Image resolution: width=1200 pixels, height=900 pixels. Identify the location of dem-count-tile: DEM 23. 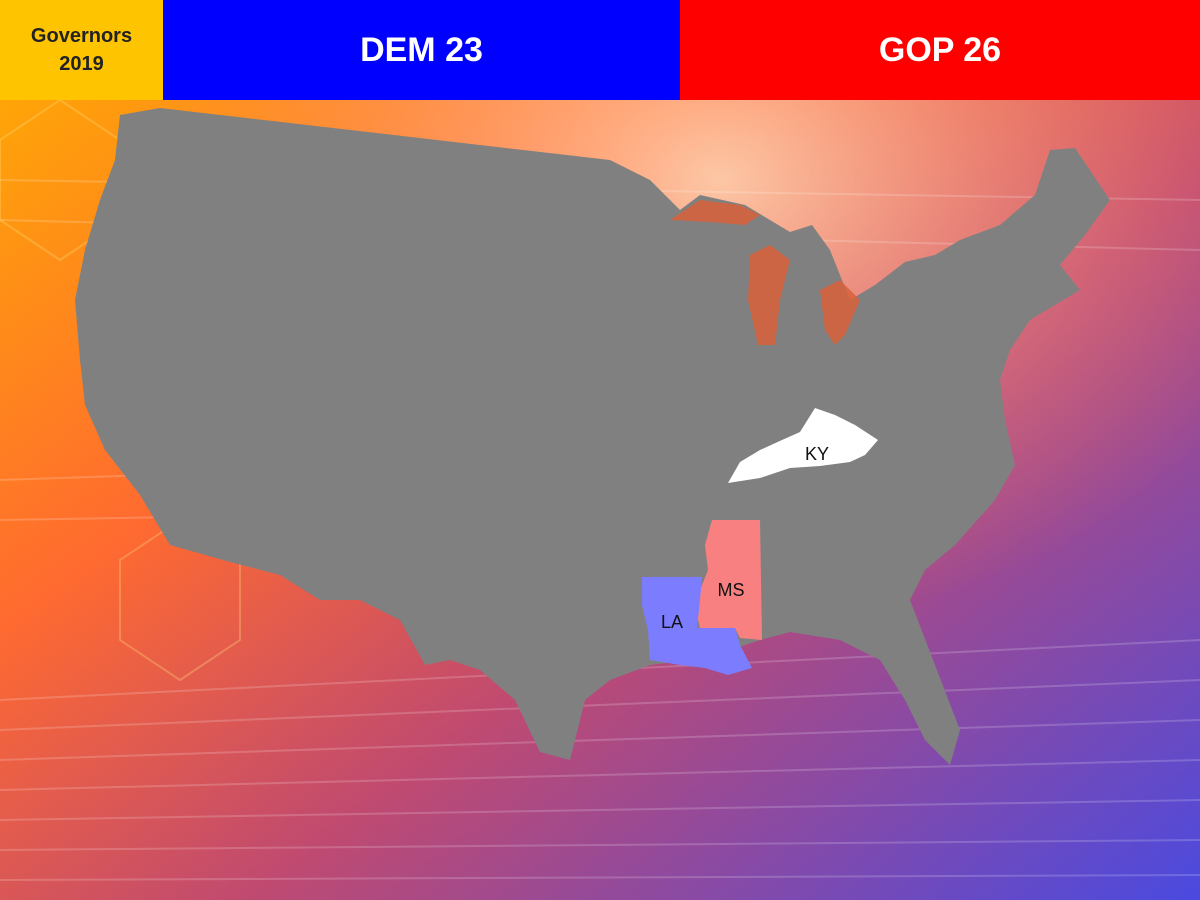
(421, 50).